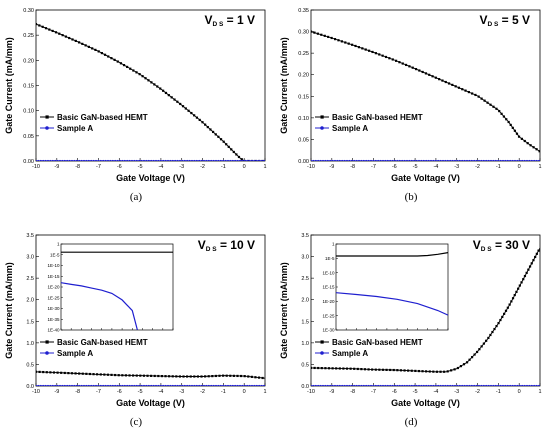 The width and height of the screenshot is (550, 441). Describe the element at coordinates (150, 403) in the screenshot. I see `x-axis-label: Gate Voltage (V)` at that location.